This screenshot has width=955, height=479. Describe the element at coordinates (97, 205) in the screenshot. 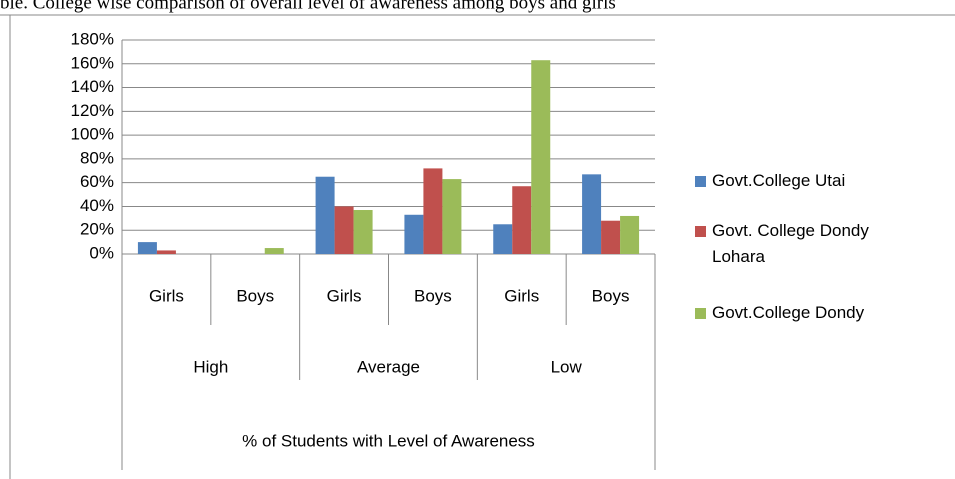

I see `y-tick-label: 40%` at that location.